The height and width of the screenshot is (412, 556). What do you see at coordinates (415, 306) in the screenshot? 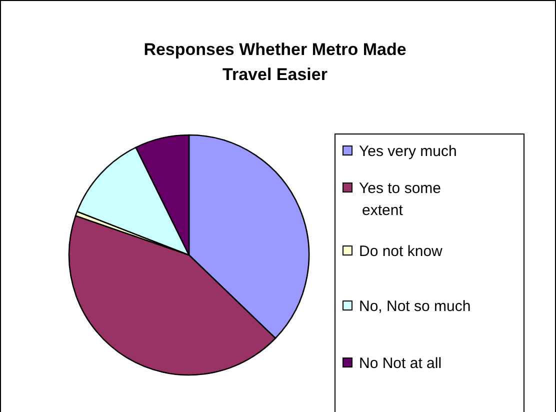
I see `legend-label: No, Not so much` at bounding box center [415, 306].